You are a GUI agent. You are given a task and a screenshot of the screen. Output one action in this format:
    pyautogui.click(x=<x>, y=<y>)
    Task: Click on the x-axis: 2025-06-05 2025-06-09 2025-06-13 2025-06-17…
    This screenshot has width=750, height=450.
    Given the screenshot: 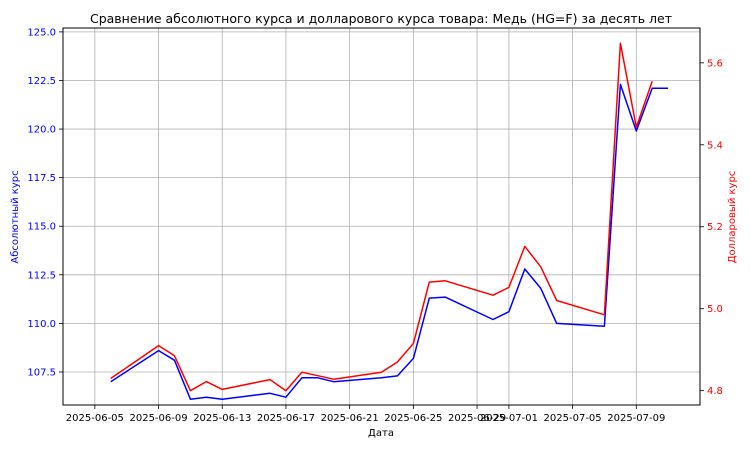 What is the action you would take?
    pyautogui.click(x=365, y=414)
    